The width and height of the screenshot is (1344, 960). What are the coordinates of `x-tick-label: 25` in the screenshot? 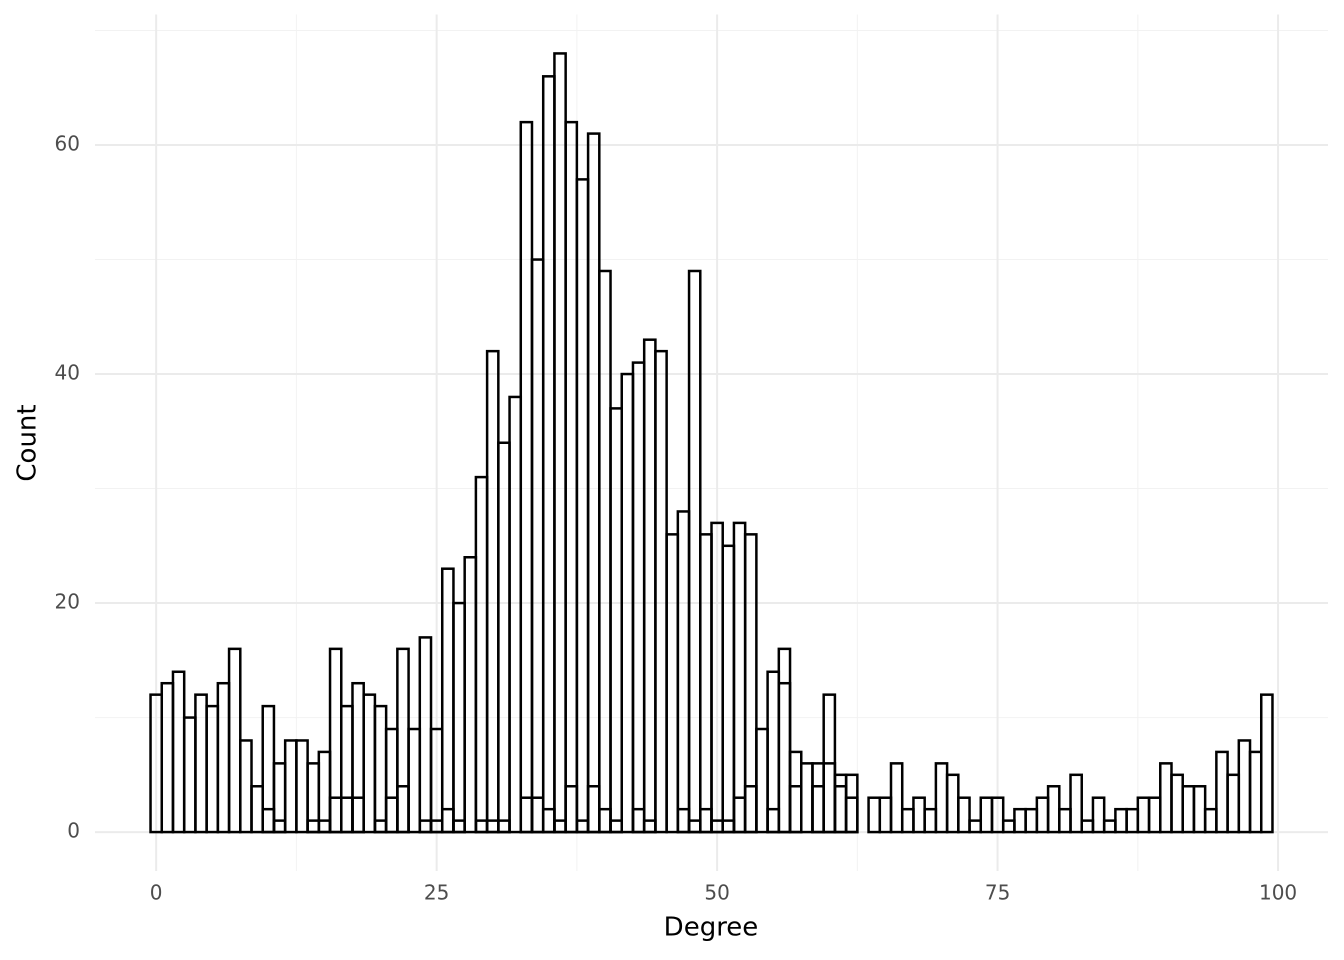 It's located at (436, 893).